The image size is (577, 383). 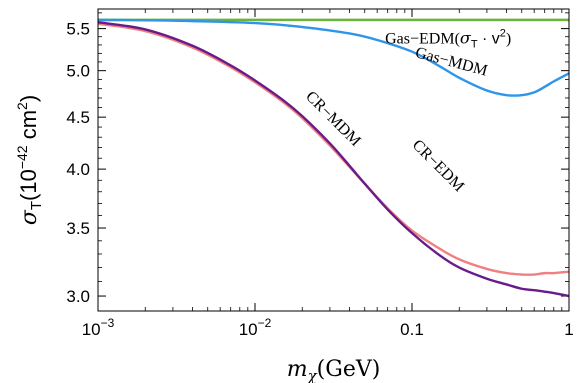 I want to click on y-axis-subscript: T, so click(x=36, y=205).